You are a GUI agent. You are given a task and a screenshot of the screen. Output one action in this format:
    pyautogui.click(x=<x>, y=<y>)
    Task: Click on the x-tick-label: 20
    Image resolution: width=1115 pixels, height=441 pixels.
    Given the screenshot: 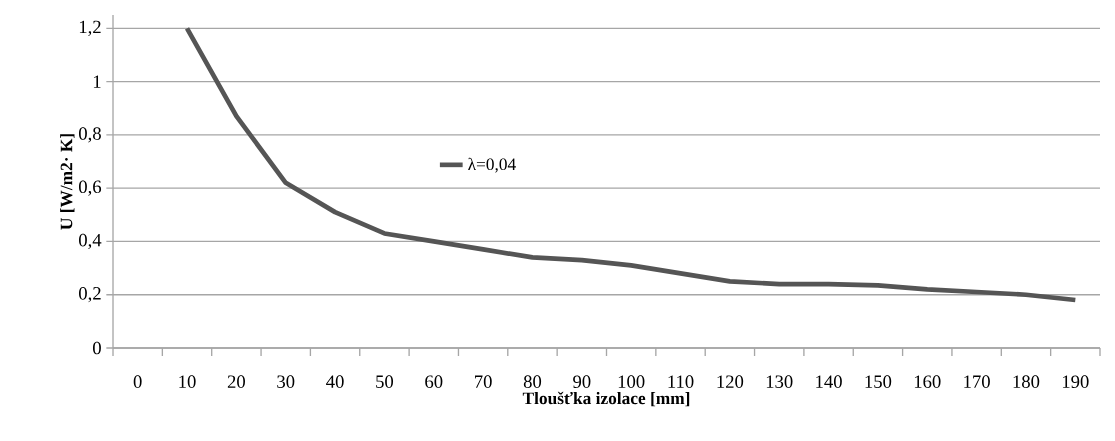 What is the action you would take?
    pyautogui.click(x=236, y=381)
    